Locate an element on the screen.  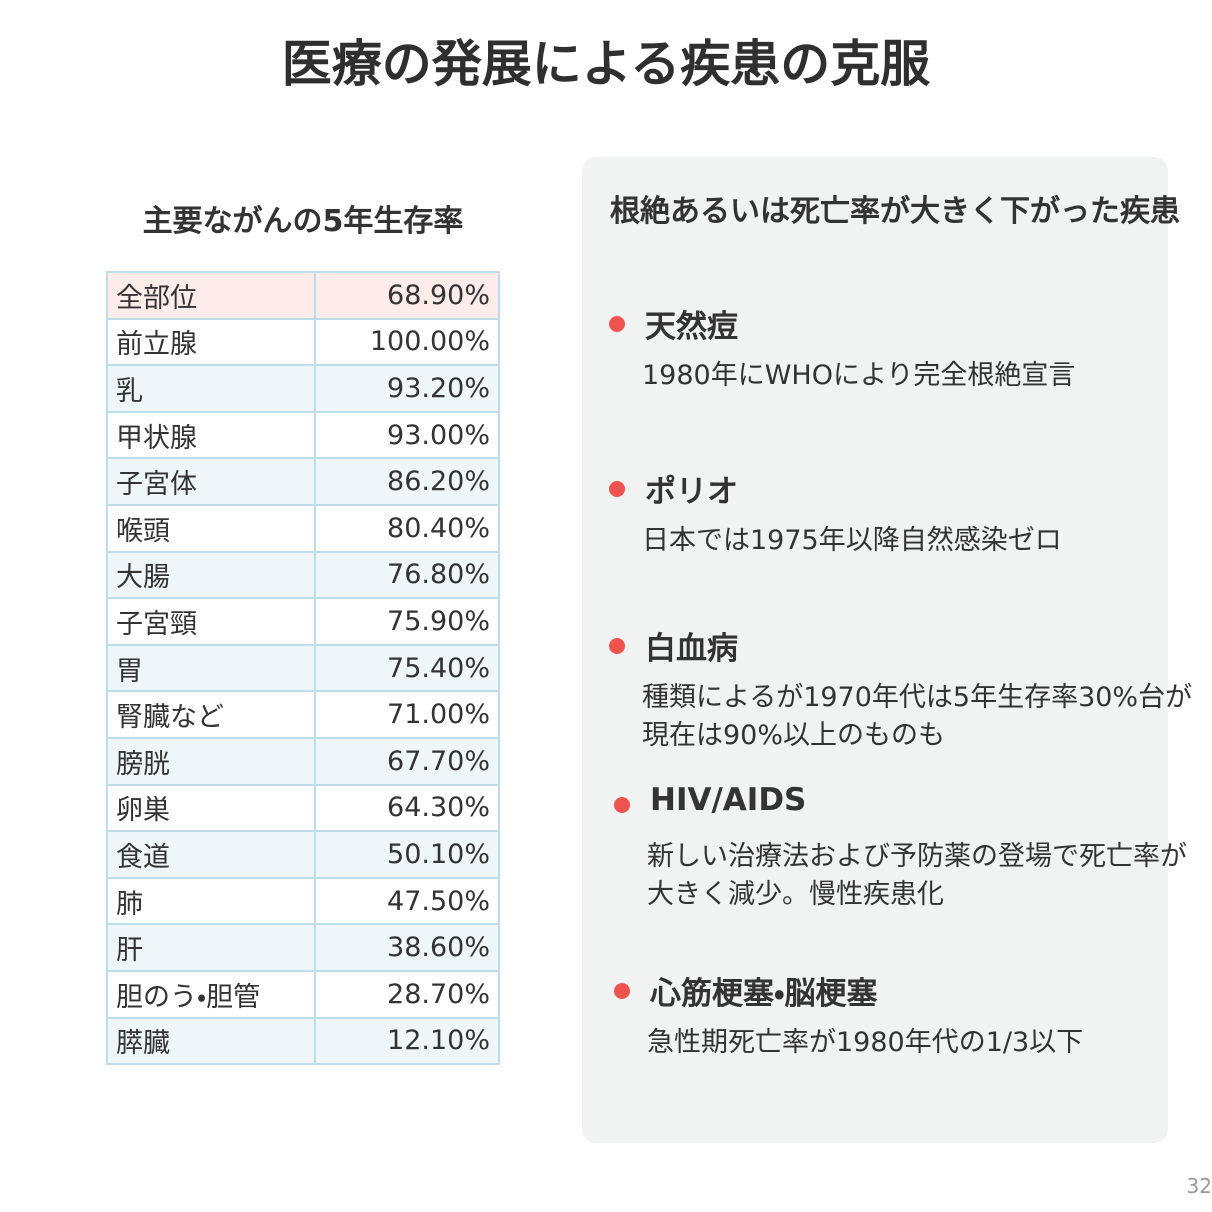
table-row: 胆のう・胆管 28.70% is located at coordinates (303, 994).